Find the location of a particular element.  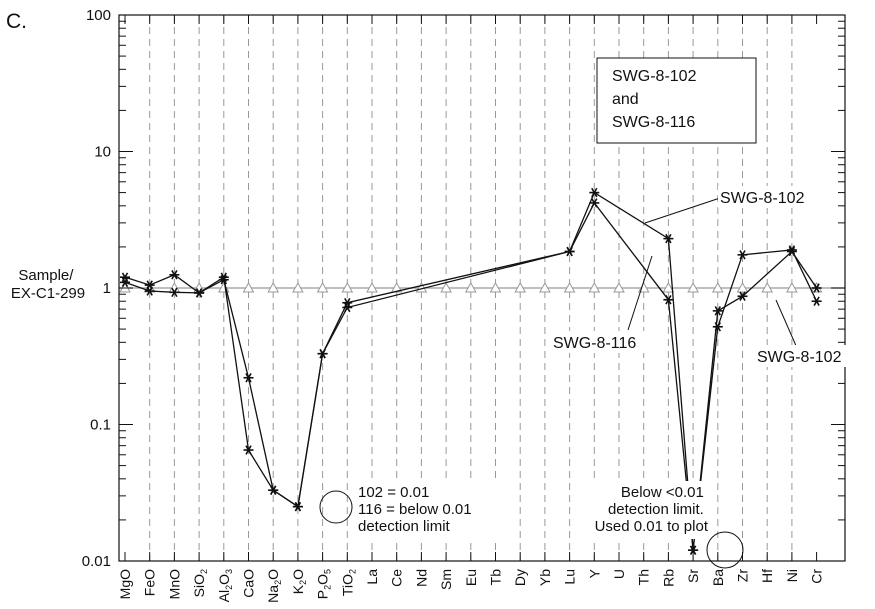

x-tick-label: Na2O is located at coordinates (274, 586).